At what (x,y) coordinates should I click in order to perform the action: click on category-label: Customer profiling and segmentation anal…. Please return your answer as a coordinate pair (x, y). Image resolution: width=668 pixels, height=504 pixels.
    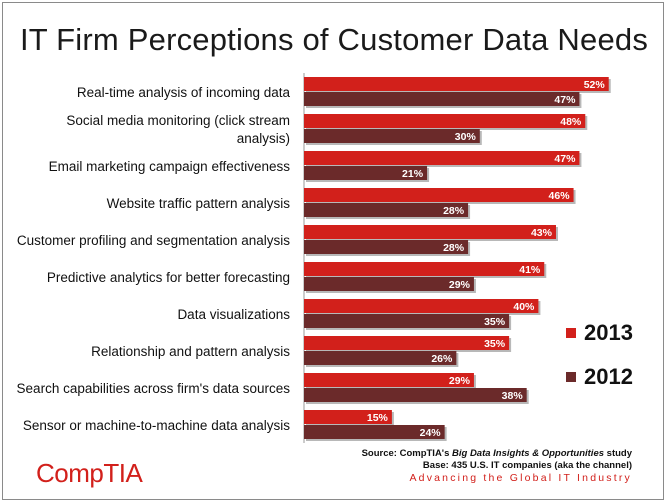
    Looking at the image, I should click on (153, 240).